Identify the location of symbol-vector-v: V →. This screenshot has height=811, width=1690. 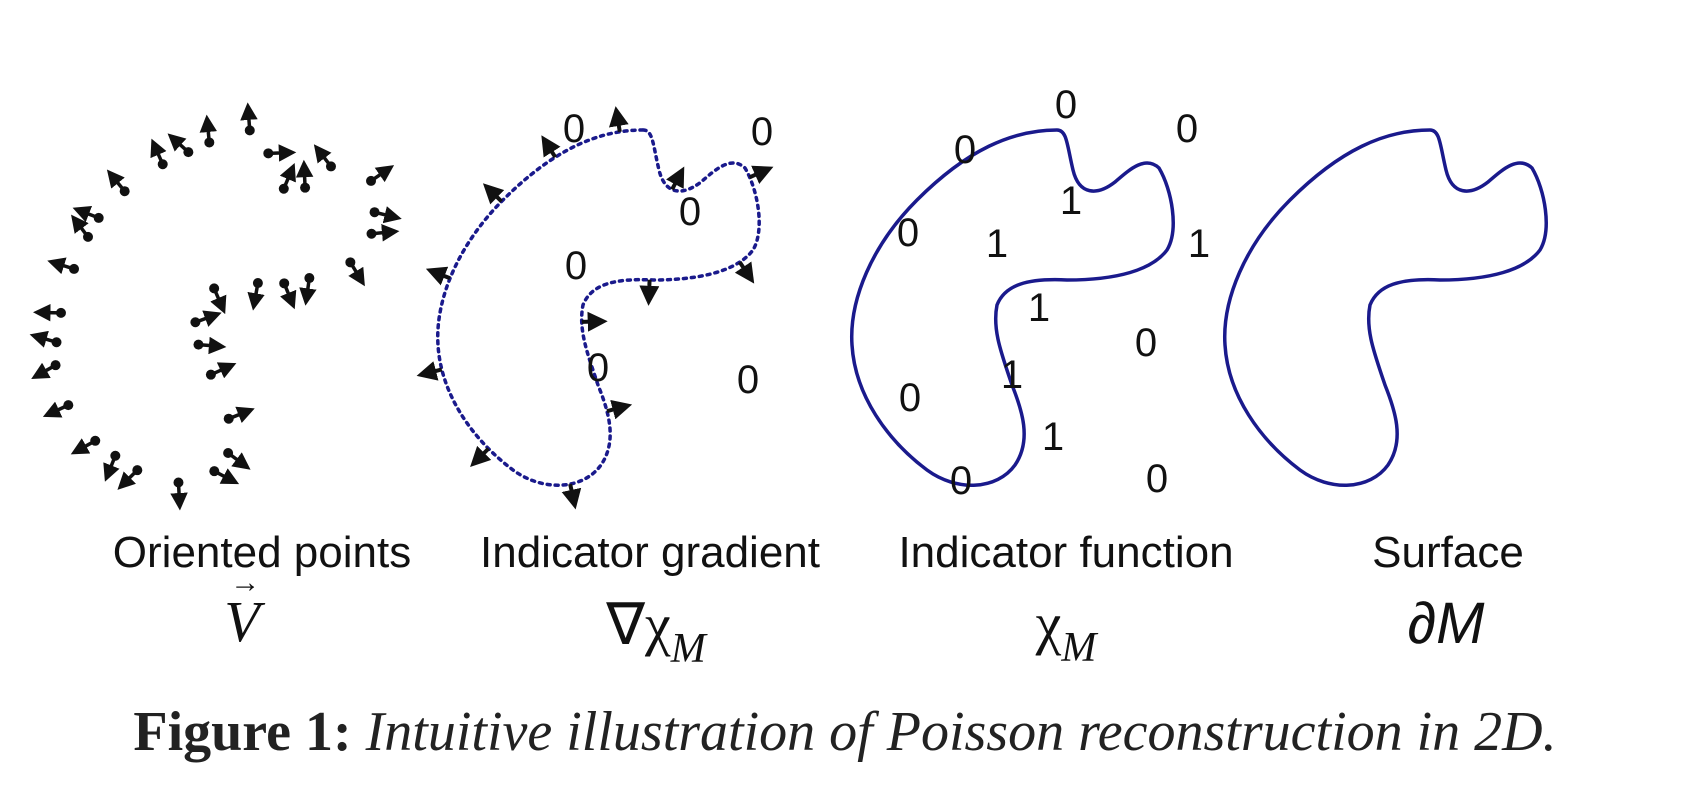
(242, 610).